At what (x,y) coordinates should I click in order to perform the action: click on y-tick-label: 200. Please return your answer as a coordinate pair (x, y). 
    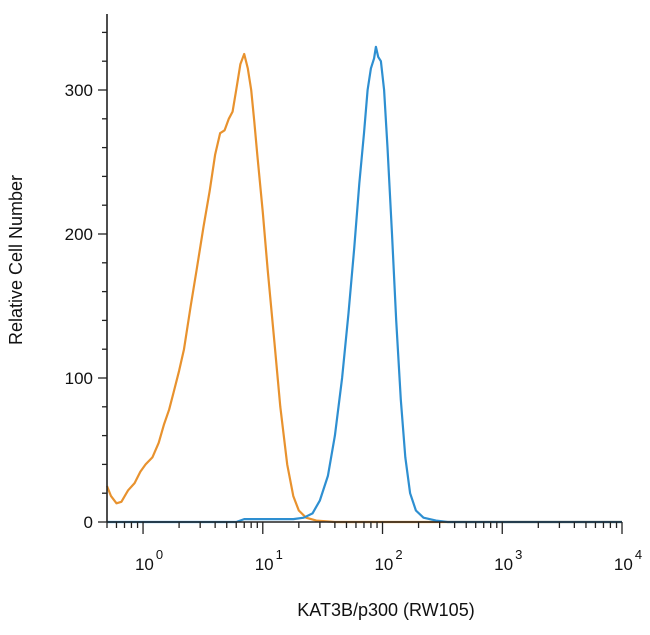
    Looking at the image, I should click on (79, 234).